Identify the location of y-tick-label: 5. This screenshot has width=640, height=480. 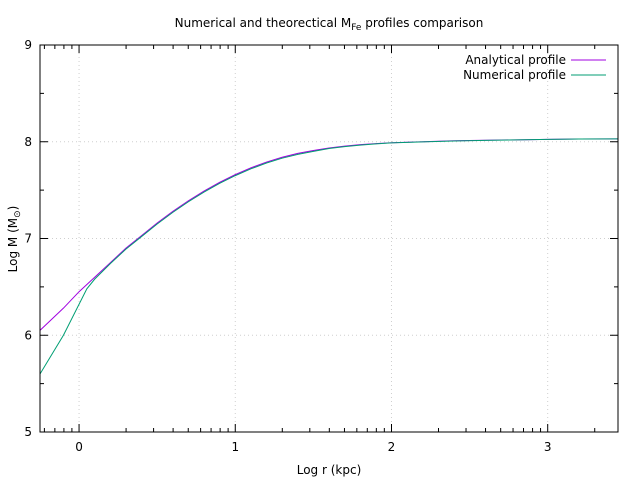
(28, 432).